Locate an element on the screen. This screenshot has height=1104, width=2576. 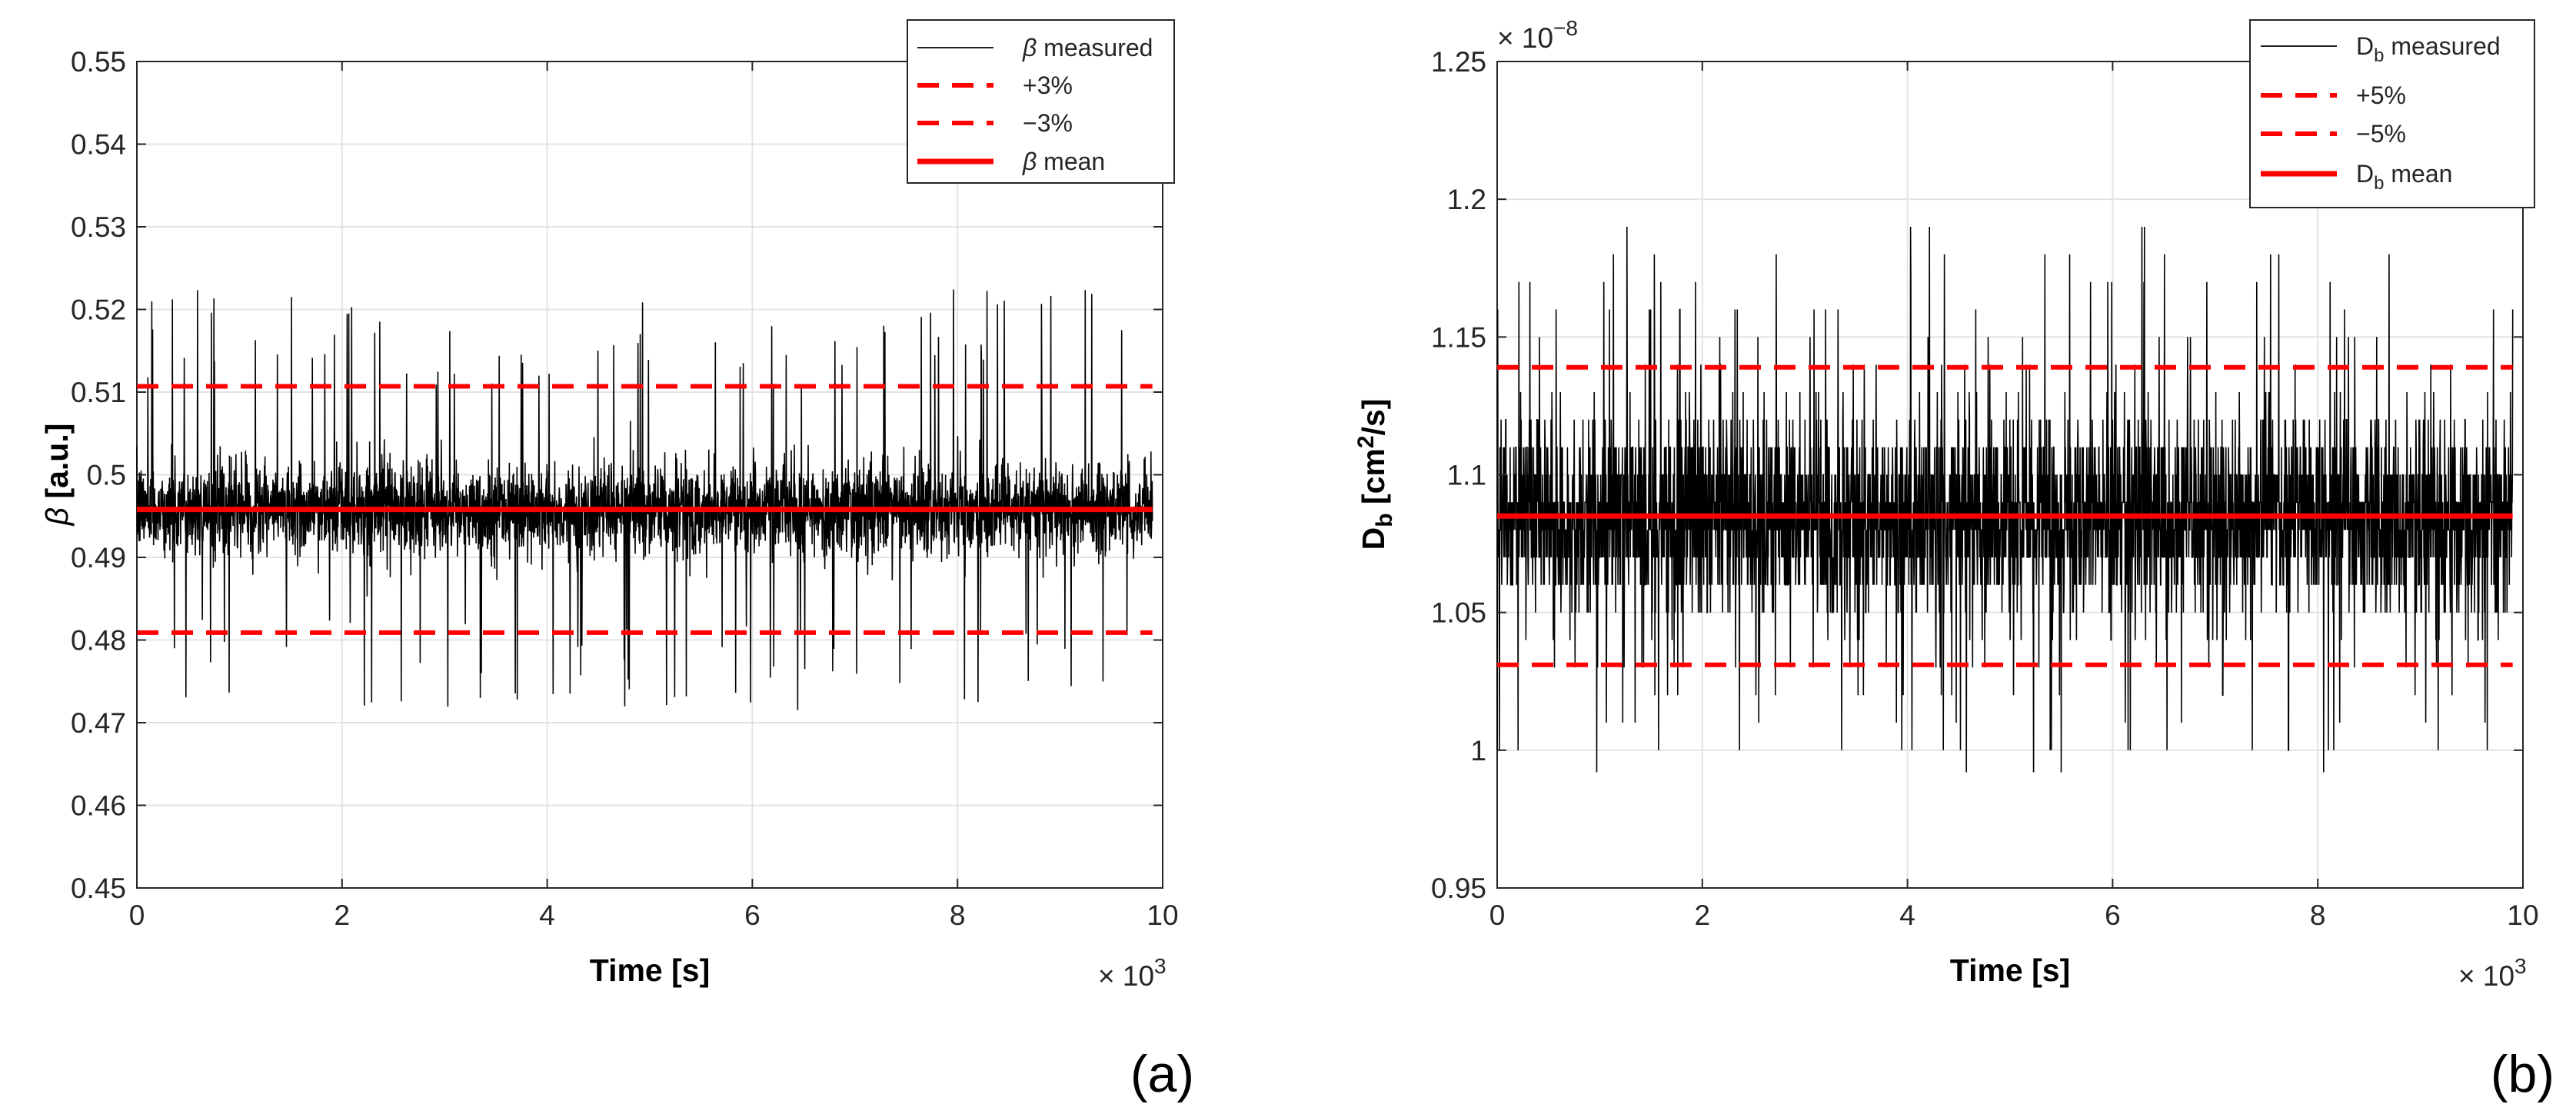
panel-b-xtick-label: 6 is located at coordinates (2113, 915).